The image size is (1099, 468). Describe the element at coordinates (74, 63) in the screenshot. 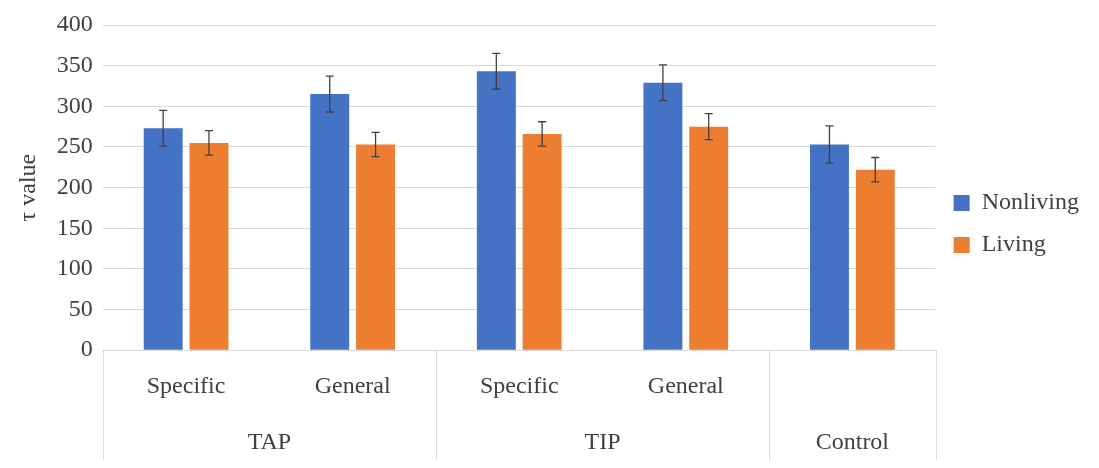

I see `y-tick-label: 350` at that location.